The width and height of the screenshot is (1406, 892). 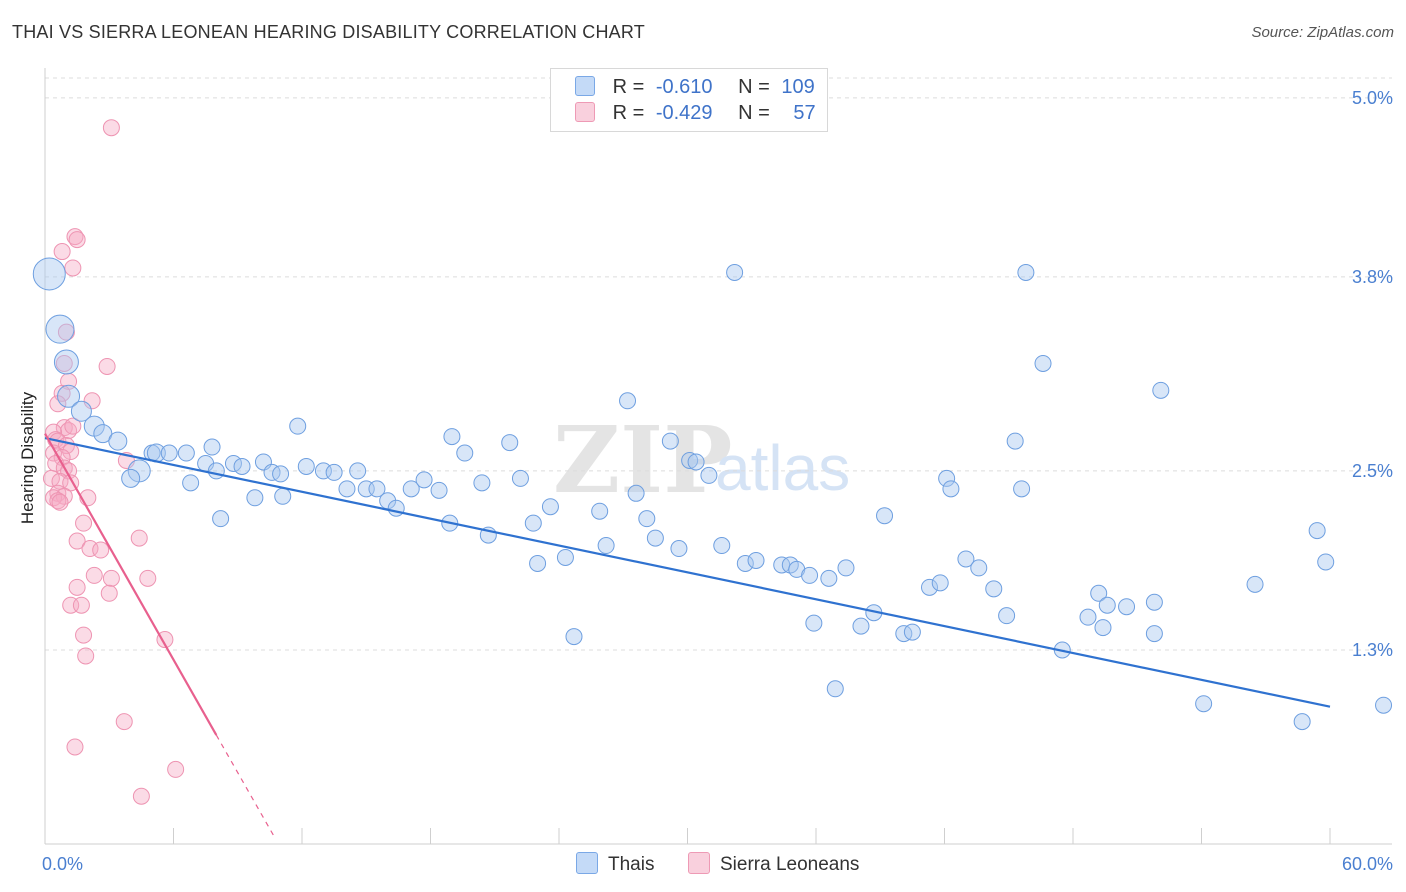 I want to click on x-tick-label: 60.0%, so click(x=1367, y=864).